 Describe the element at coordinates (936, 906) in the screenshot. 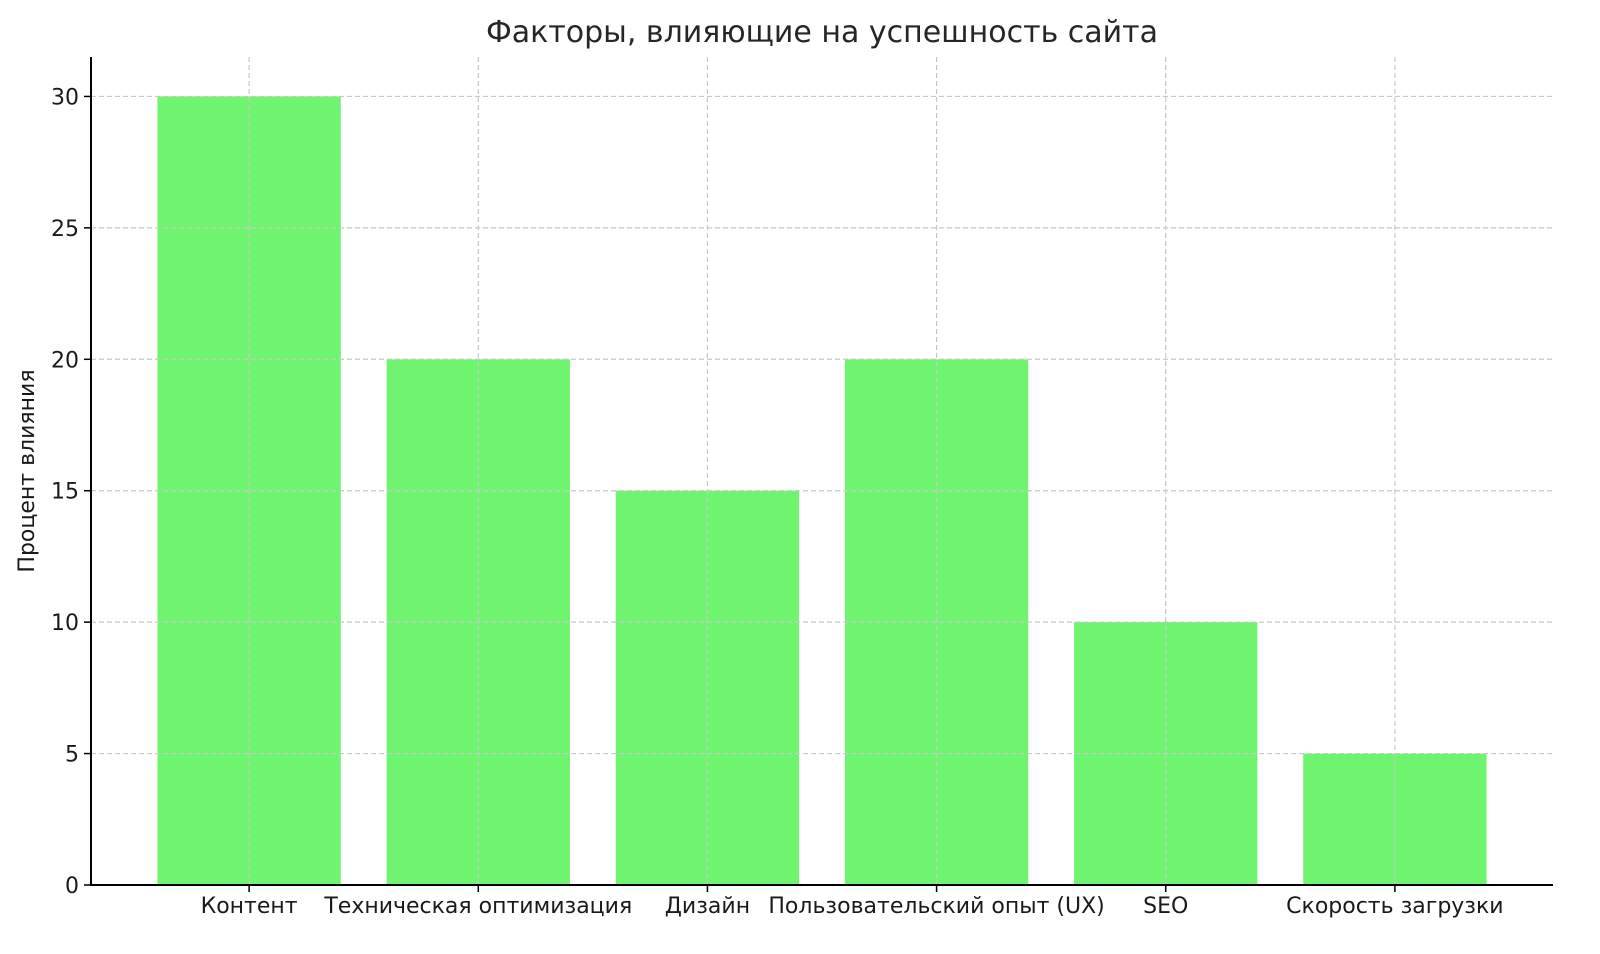

I see `x-tick-label: Пользовательский опыт (UX)` at that location.